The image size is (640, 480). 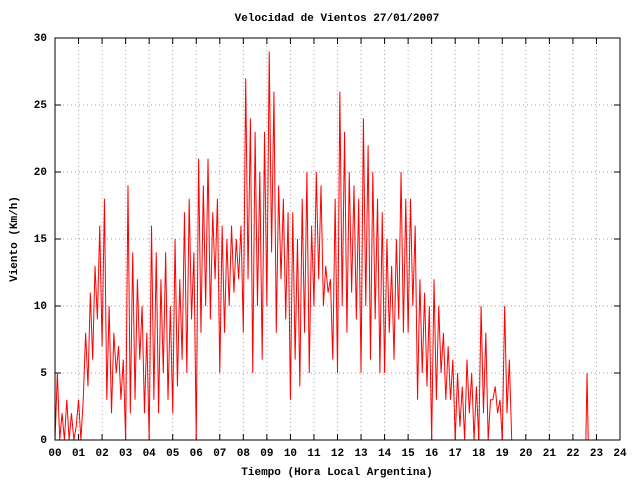 I want to click on x-tick-label: 19, so click(x=502, y=454).